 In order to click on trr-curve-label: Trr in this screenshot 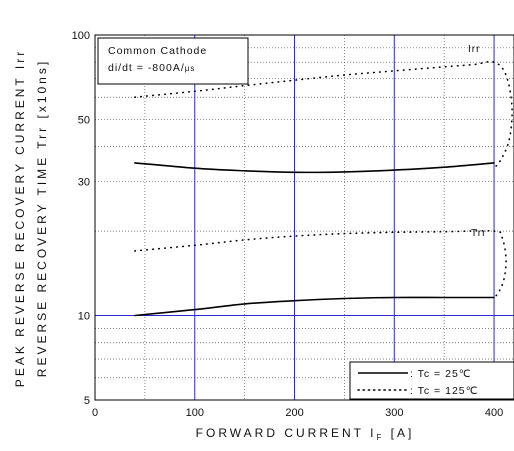, I will do `click(478, 233)`.